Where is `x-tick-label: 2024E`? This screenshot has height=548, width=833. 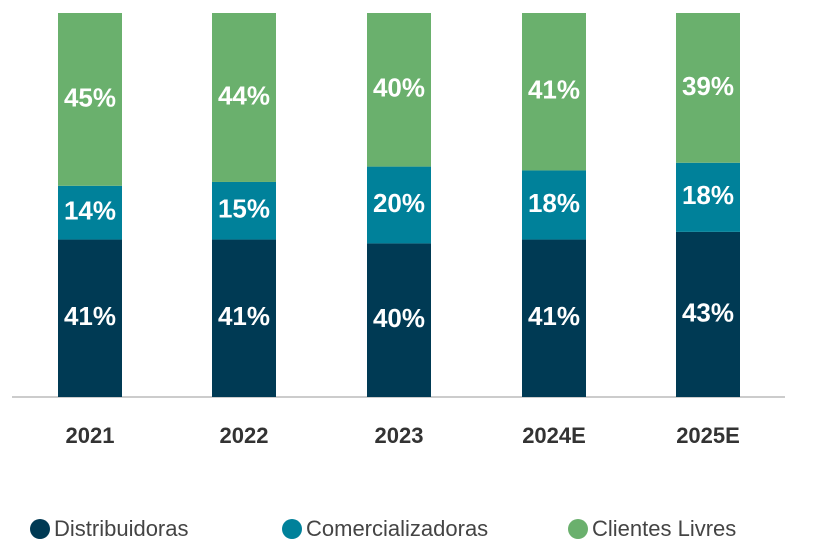
x-tick-label: 2024E is located at coordinates (554, 435).